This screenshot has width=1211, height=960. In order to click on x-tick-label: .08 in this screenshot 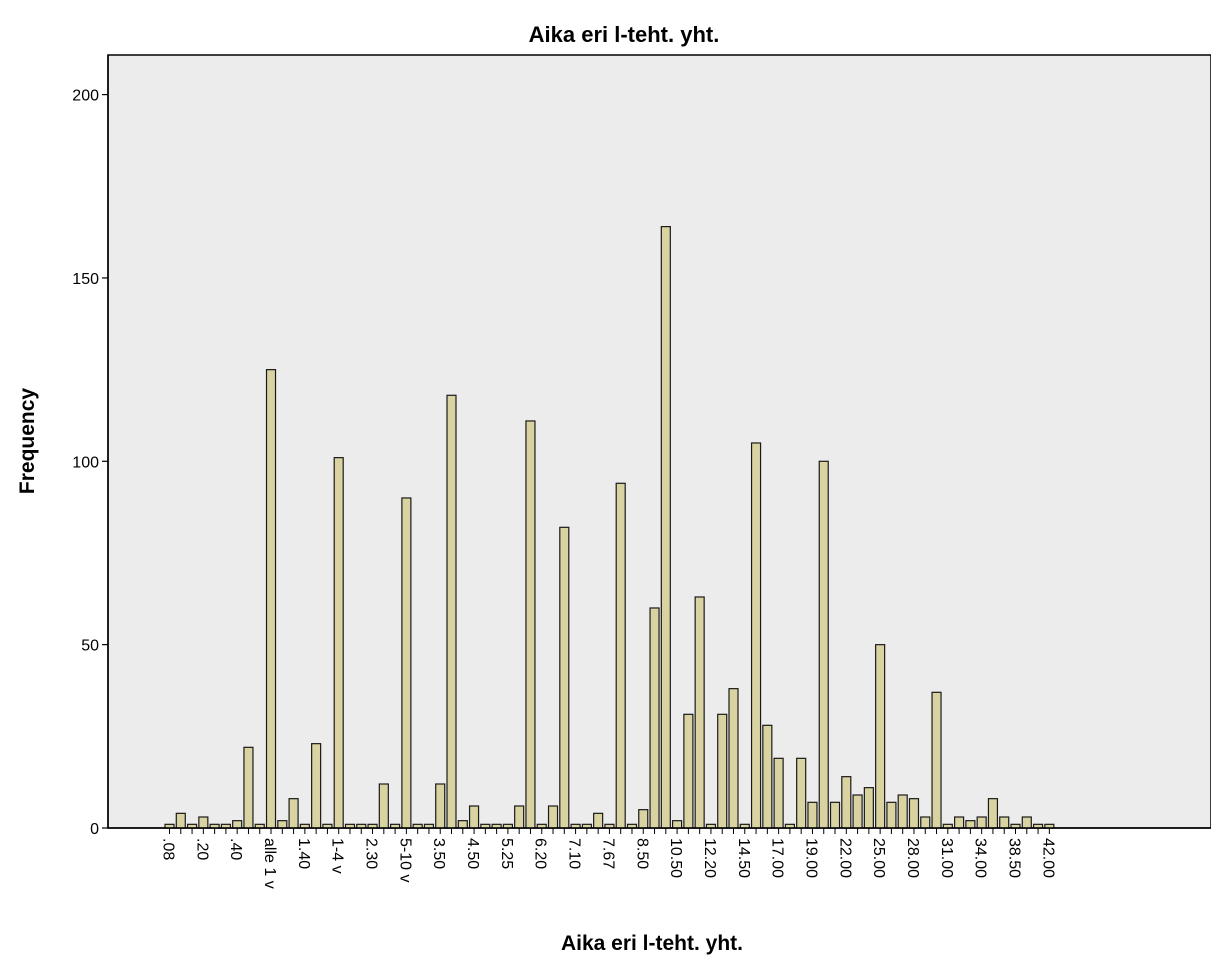, I will do `click(168, 849)`.